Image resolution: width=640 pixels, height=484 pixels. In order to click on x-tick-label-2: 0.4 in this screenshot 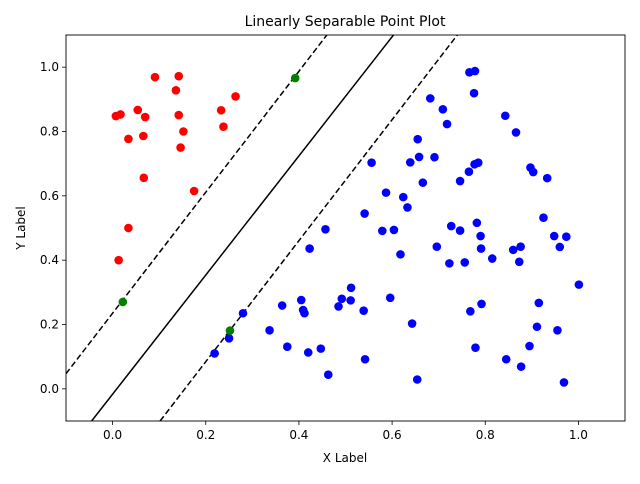, I will do `click(298, 435)`.